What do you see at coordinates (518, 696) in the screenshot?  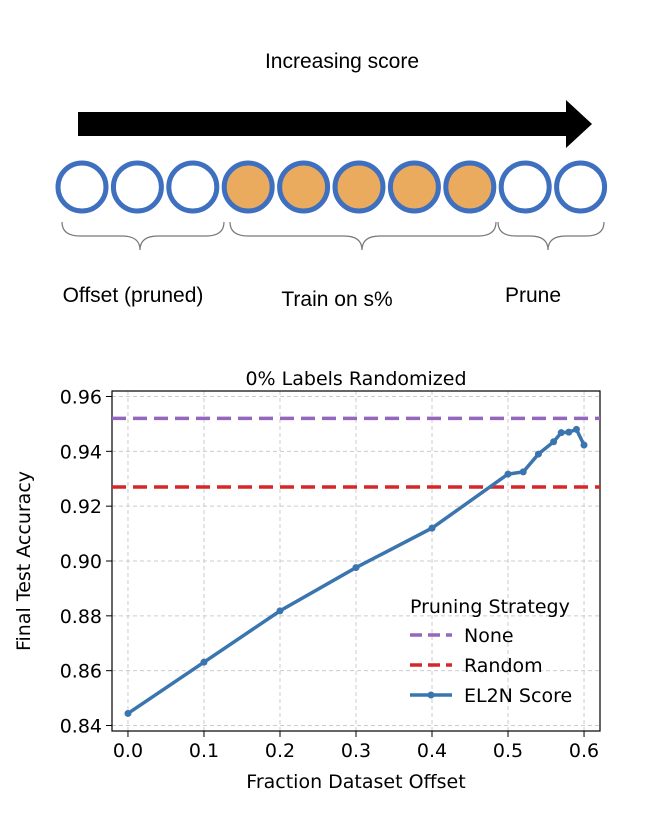 I see `legend-label: EL2N Score` at bounding box center [518, 696].